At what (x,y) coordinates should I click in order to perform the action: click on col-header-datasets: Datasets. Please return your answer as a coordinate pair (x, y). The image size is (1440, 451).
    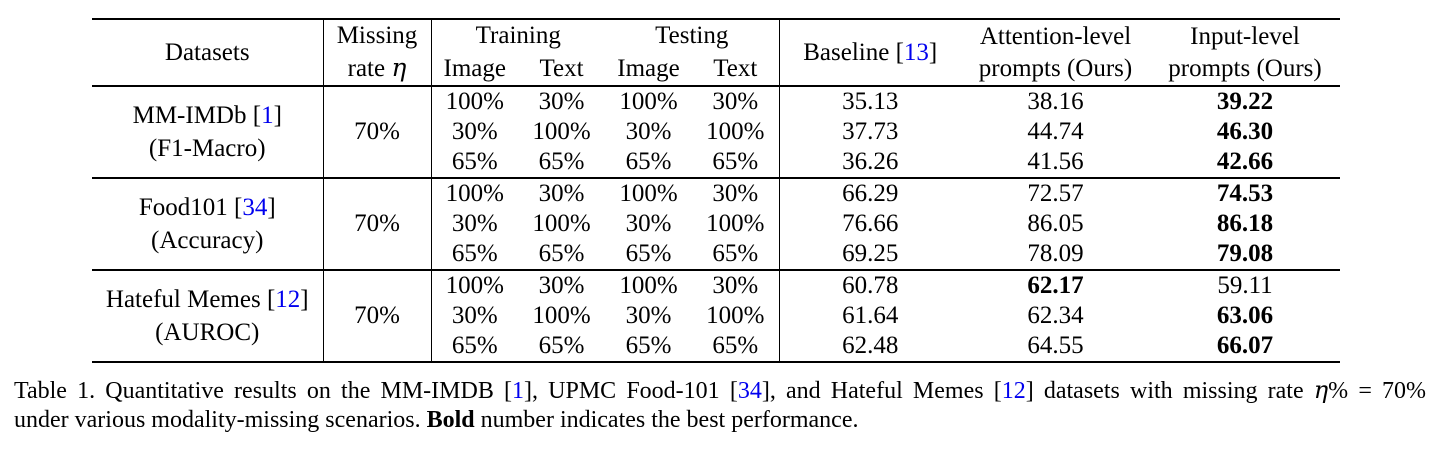
    Looking at the image, I should click on (208, 52).